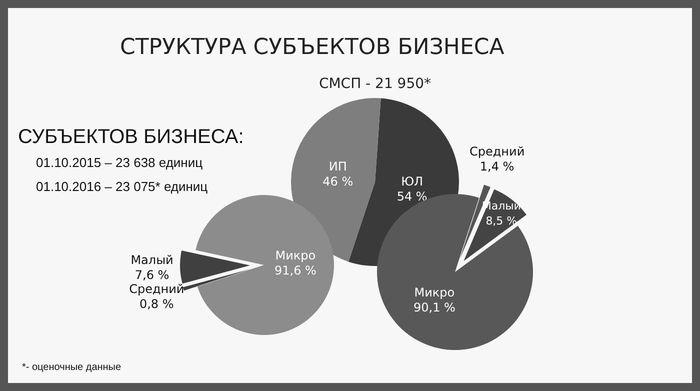 Image resolution: width=700 pixels, height=391 pixels. I want to click on data-label: 0,8 %, so click(156, 303).